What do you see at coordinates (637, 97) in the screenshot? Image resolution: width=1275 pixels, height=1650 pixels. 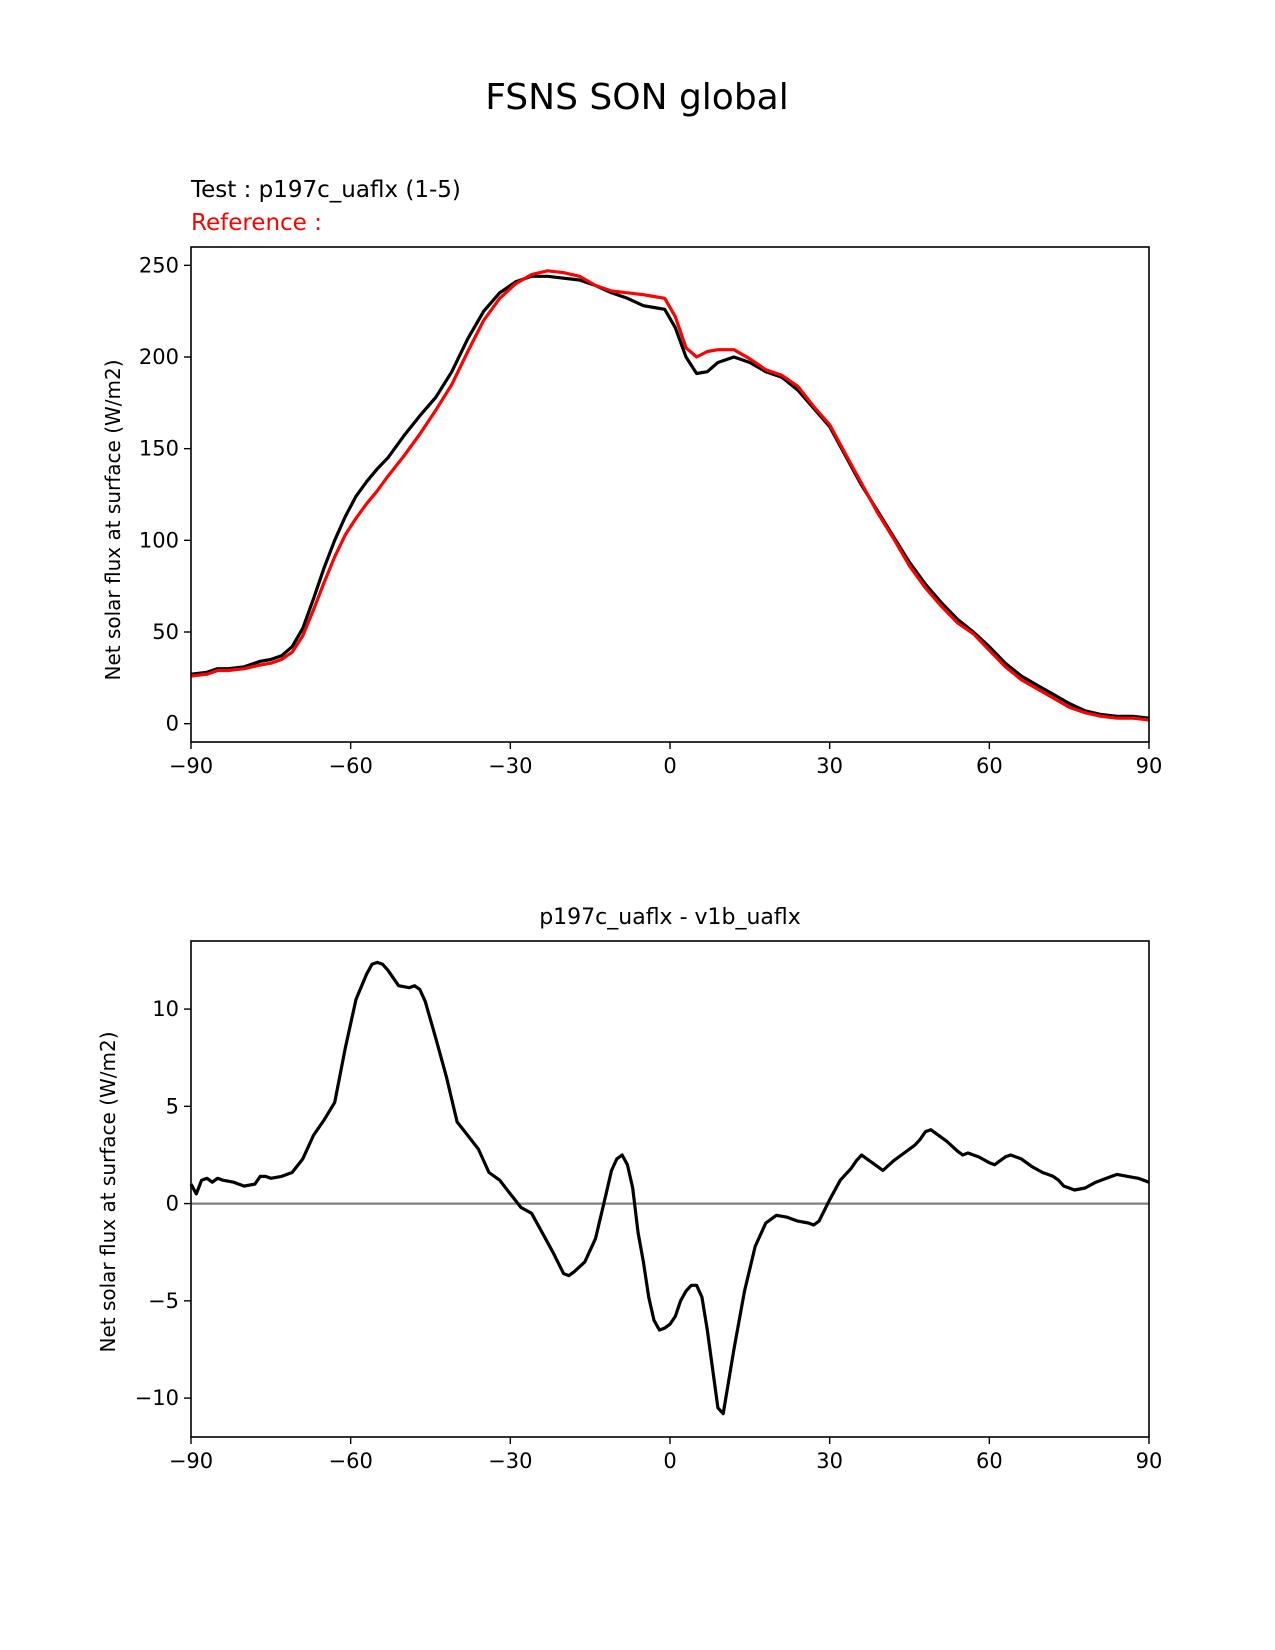 I see `figure-title: FSNS SON global` at bounding box center [637, 97].